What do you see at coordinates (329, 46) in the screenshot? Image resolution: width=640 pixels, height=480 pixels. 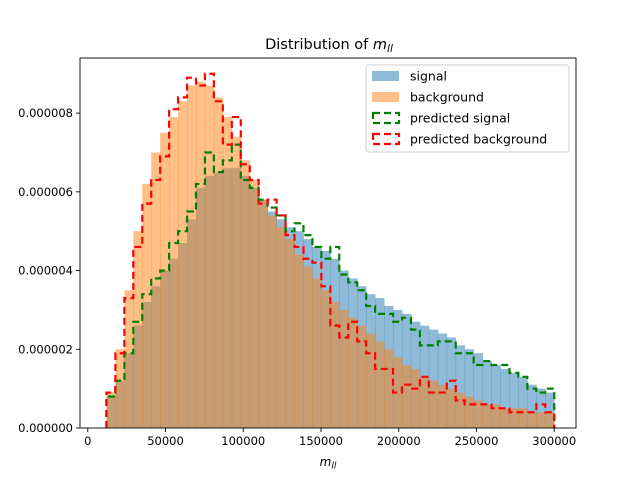 I see `chart-title: Distribution of mll` at bounding box center [329, 46].